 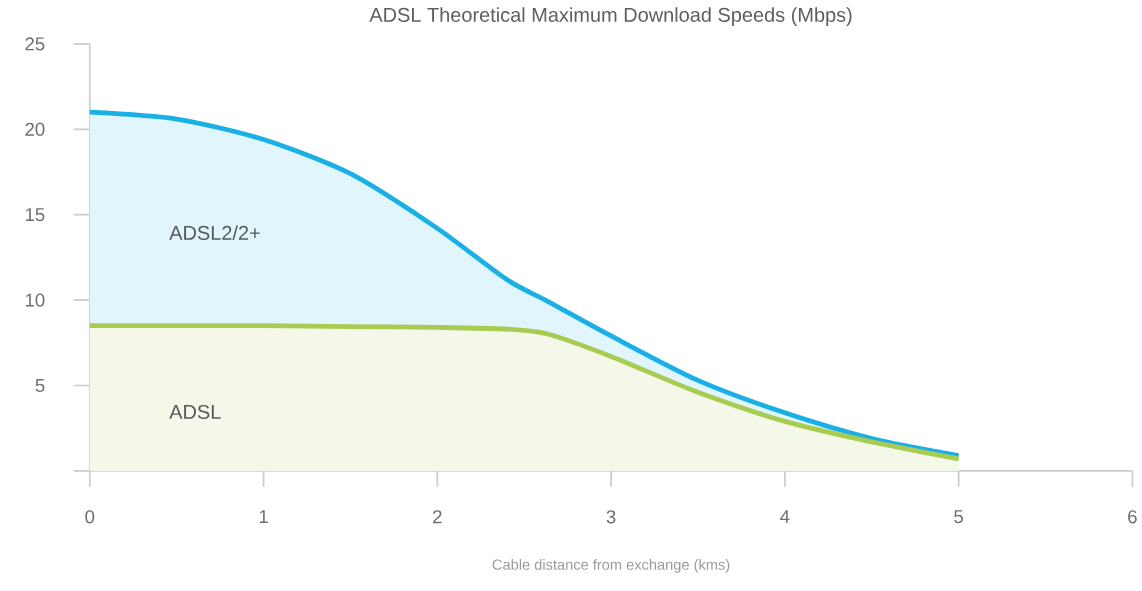 I want to click on y-tick-label: 15, so click(x=35, y=215).